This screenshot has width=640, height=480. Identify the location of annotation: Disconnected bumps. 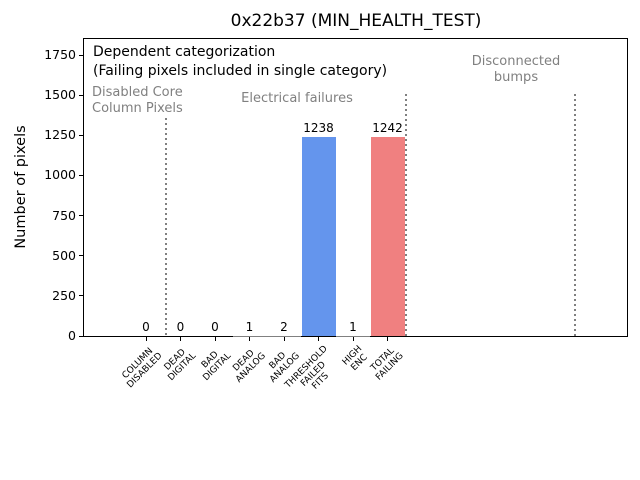
(516, 69).